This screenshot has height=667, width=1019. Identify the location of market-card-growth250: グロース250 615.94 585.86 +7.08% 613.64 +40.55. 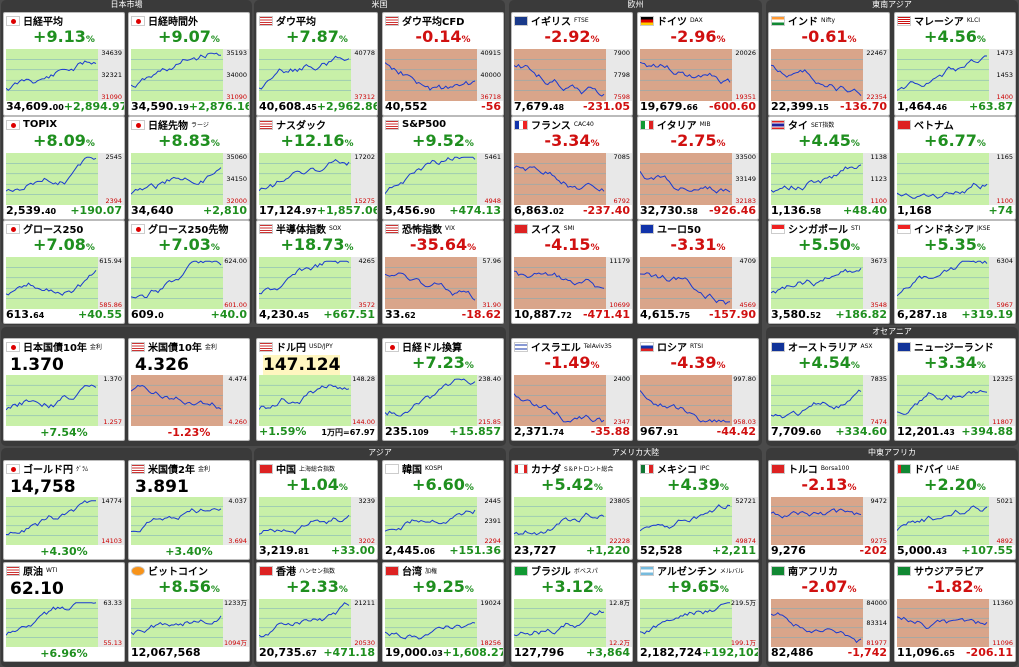
(64, 272).